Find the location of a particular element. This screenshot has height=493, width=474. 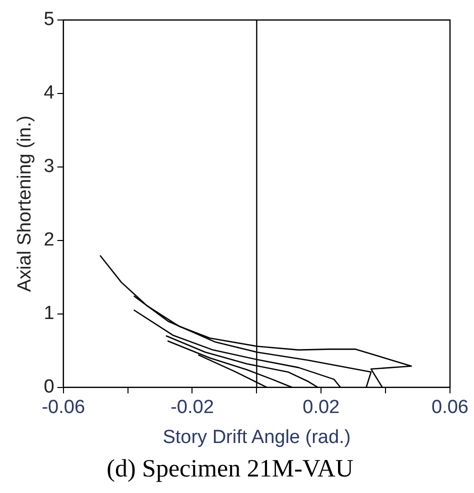

y-tick-label: 4 is located at coordinates (49, 93).